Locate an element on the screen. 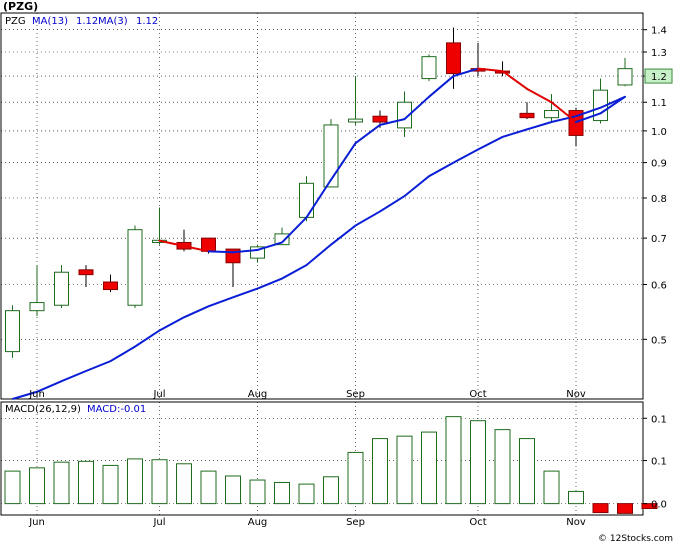 This screenshot has height=546, width=680. legend-ma13-value: 1.12 is located at coordinates (87, 21).